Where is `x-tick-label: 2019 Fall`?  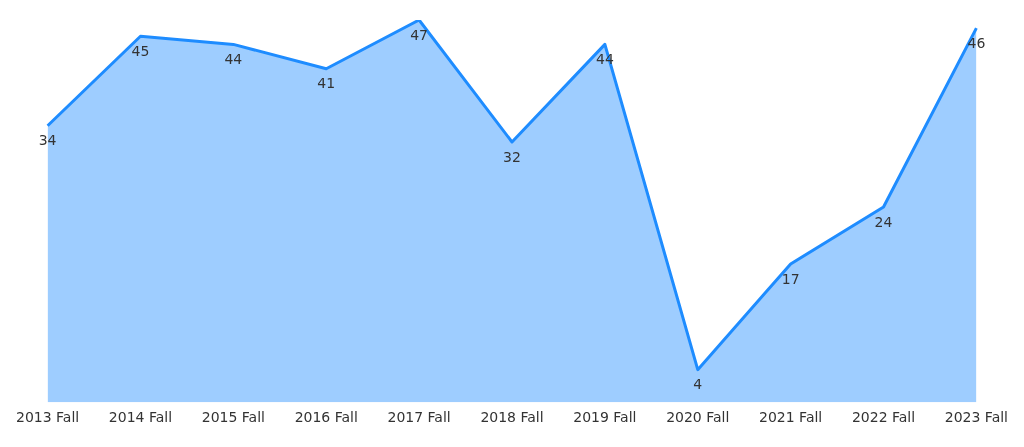 x-tick-label: 2019 Fall is located at coordinates (605, 417).